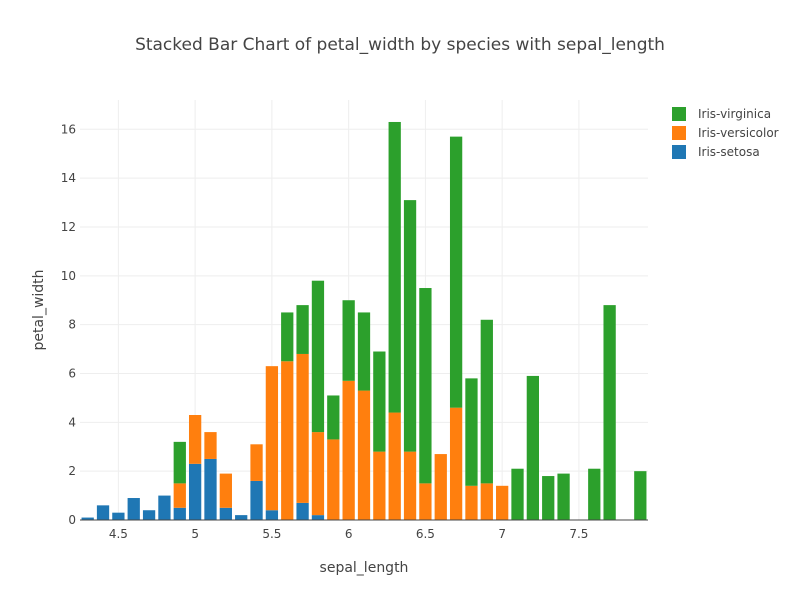 Image resolution: width=800 pixels, height=600 pixels. I want to click on x-tick-label: 6.5, so click(425, 534).